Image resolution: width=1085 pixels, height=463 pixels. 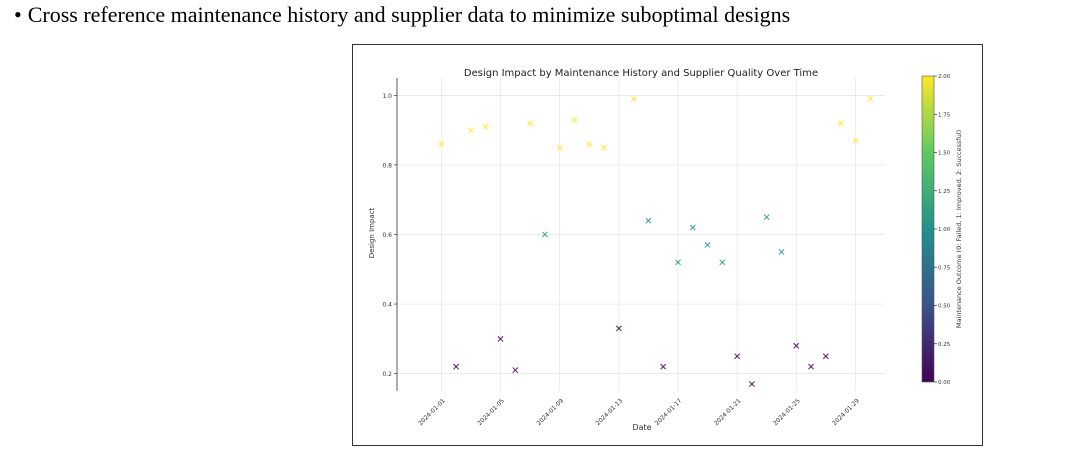 What do you see at coordinates (944, 77) in the screenshot?
I see `colorbar-tick-label: 2.00` at bounding box center [944, 77].